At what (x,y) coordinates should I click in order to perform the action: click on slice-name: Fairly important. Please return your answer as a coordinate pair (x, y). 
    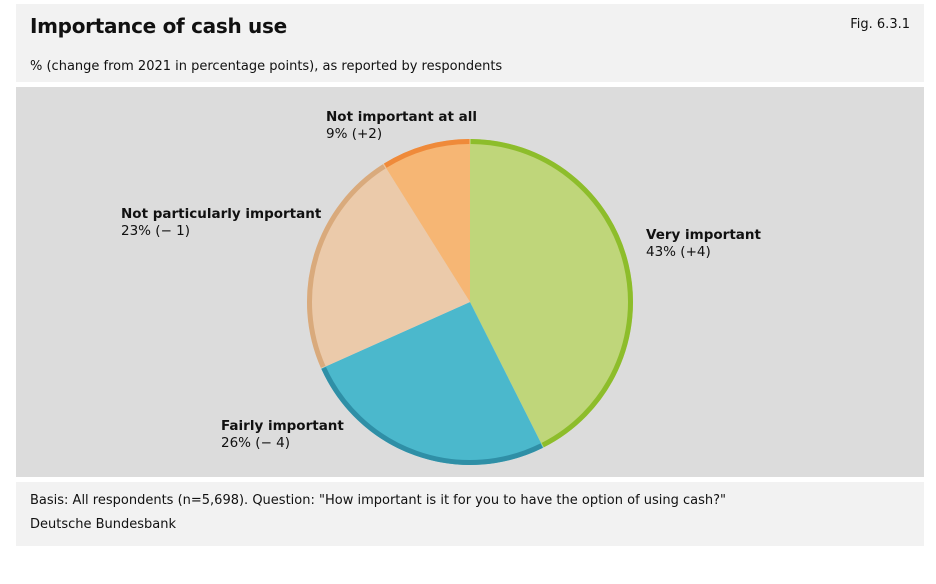
    Looking at the image, I should click on (282, 426).